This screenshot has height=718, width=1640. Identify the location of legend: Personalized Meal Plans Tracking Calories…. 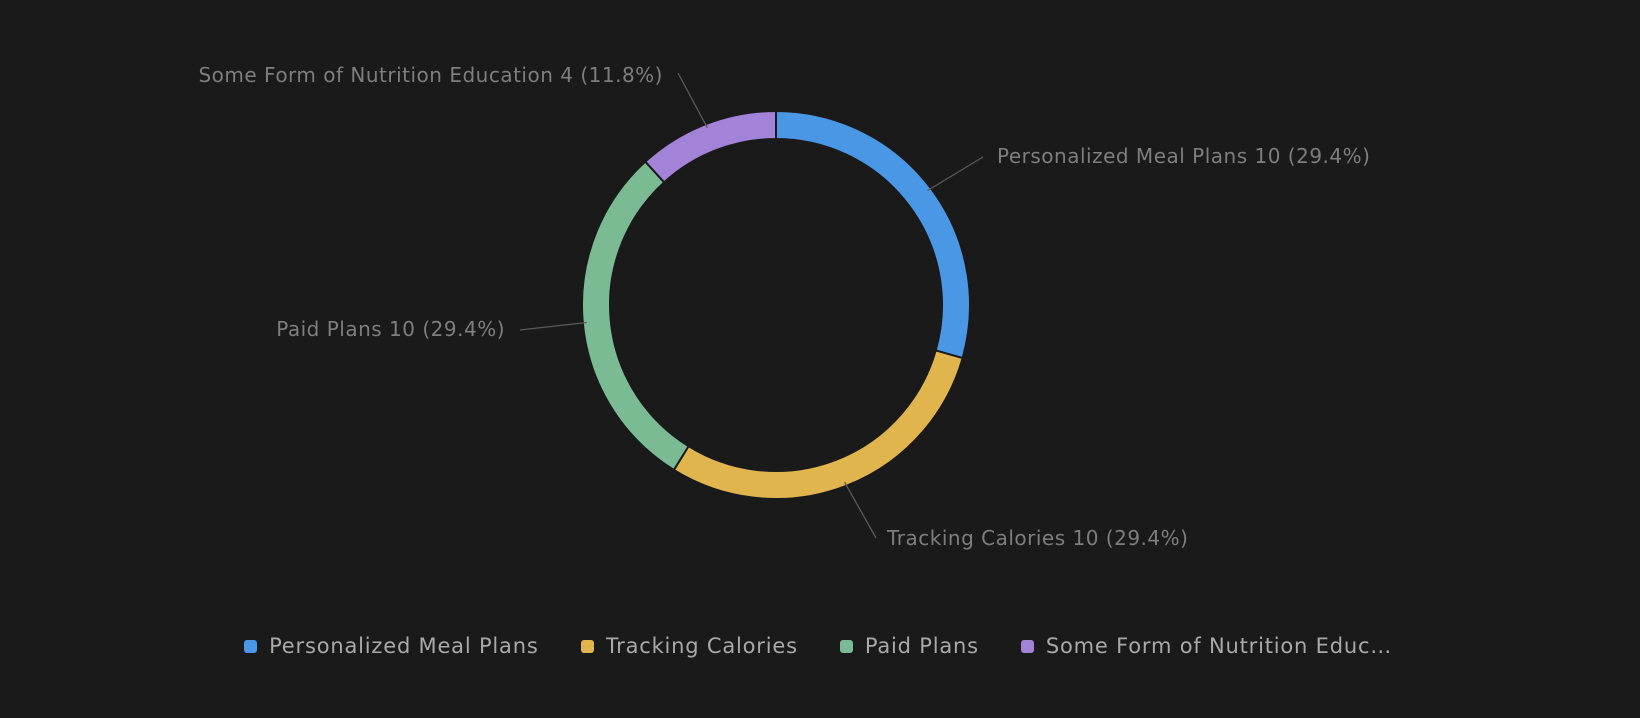
(820, 646).